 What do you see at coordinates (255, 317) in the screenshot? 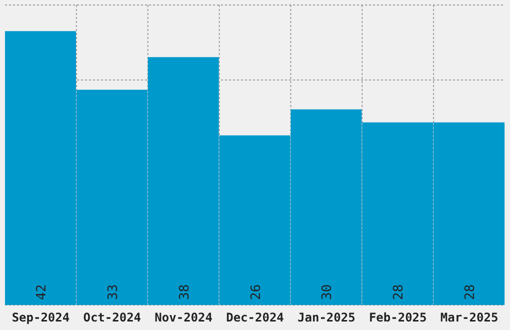
I see `x-tick-label: Dec-2024` at bounding box center [255, 317].